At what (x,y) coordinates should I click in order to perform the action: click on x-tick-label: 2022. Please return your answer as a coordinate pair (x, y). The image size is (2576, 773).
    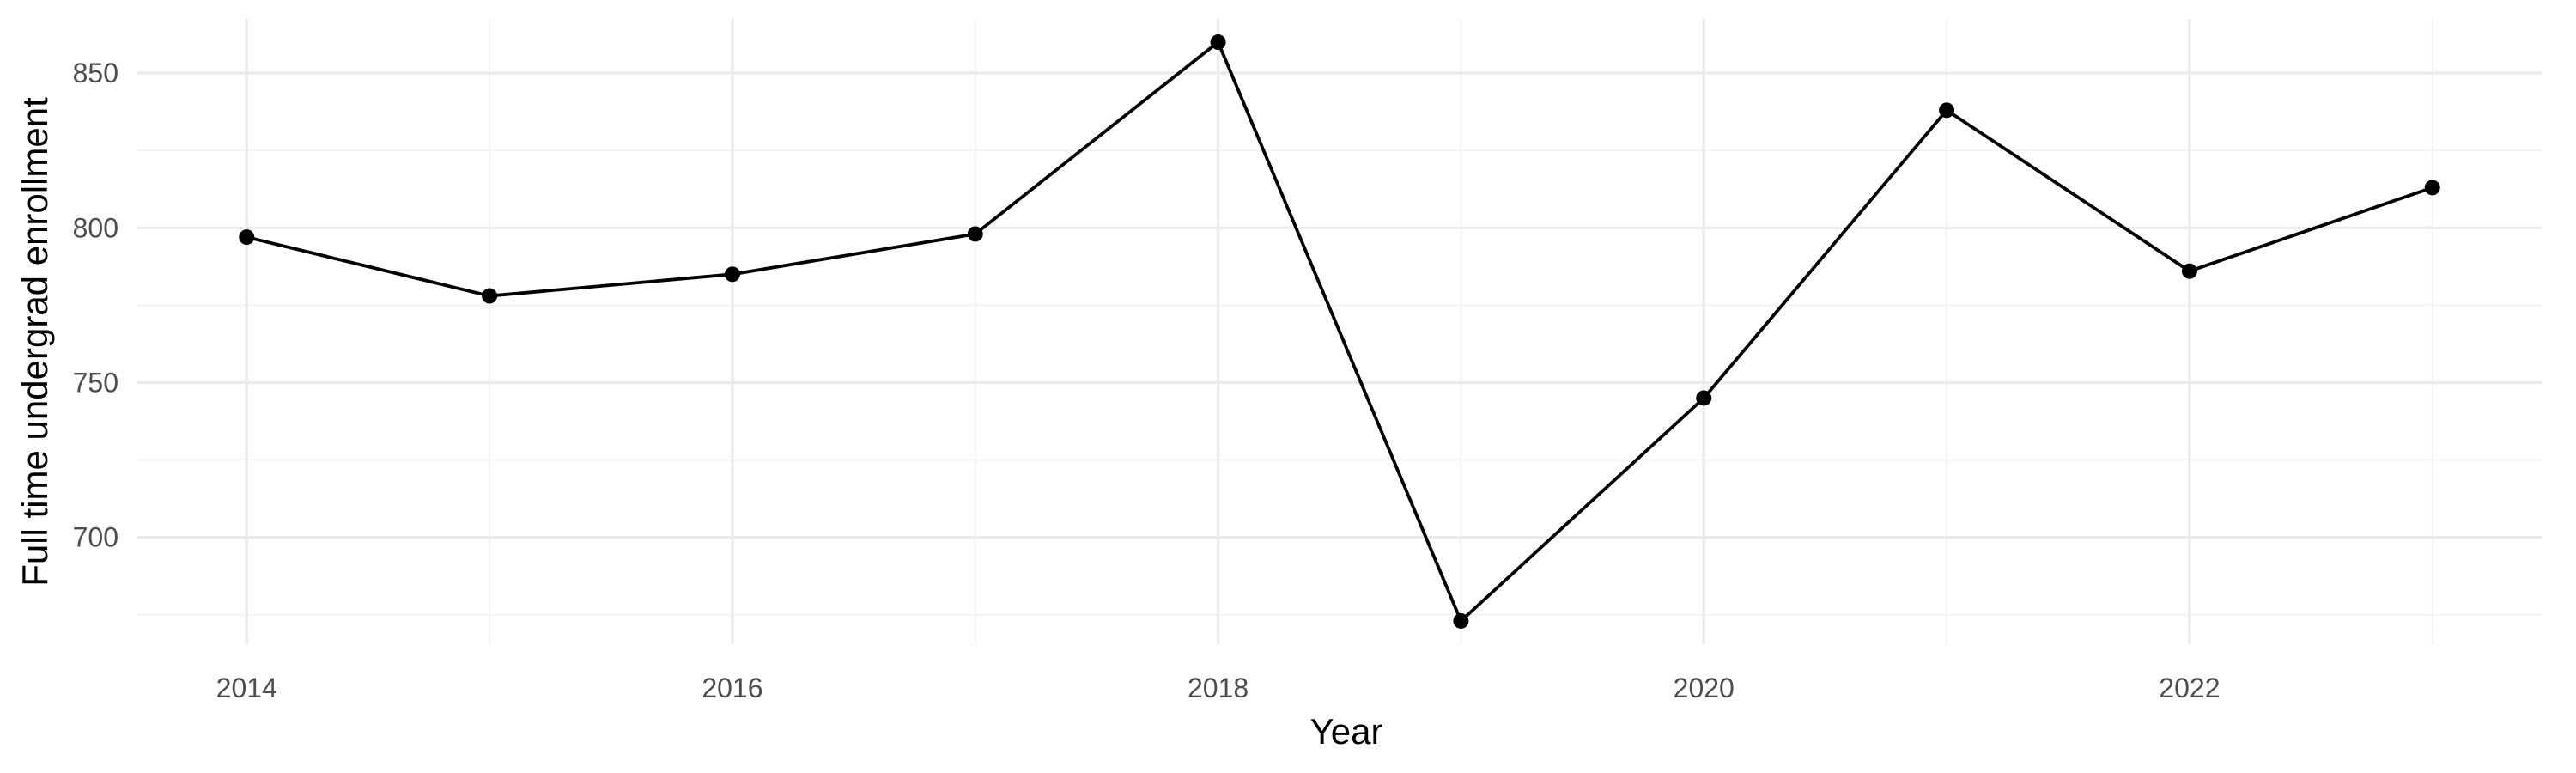
    Looking at the image, I should click on (2189, 688).